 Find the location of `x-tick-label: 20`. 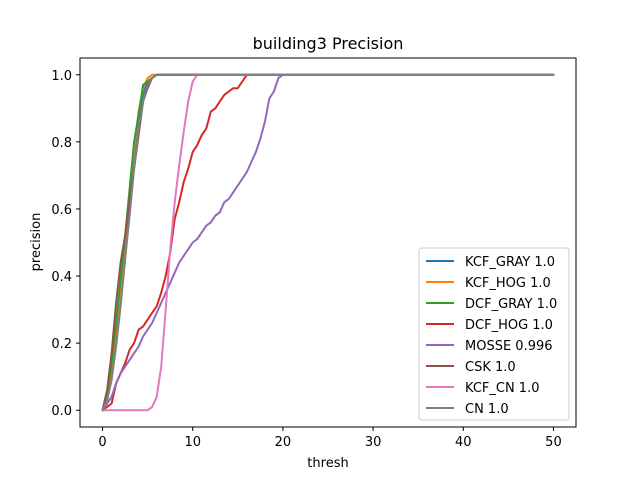

x-tick-label: 20 is located at coordinates (283, 442).